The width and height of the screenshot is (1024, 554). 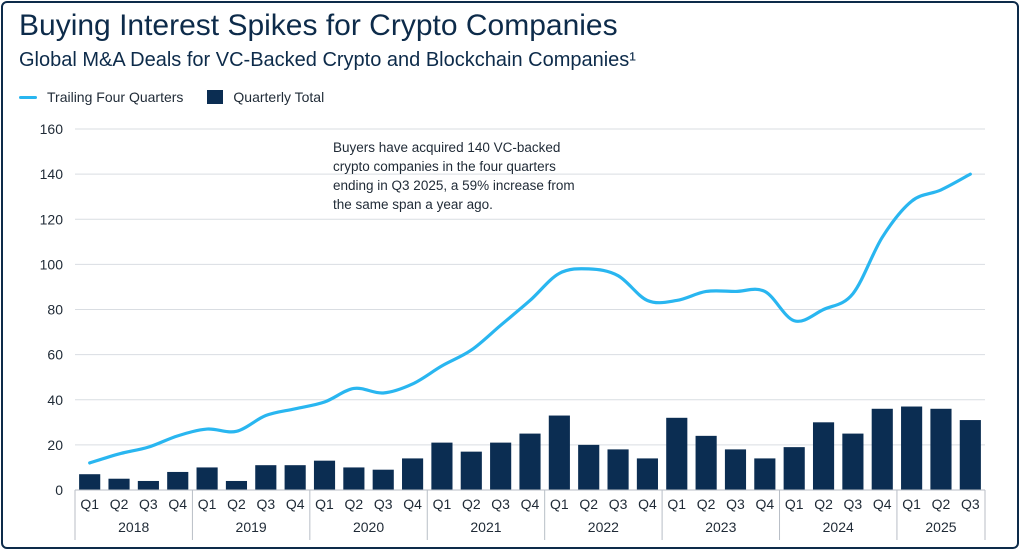 I want to click on annotation-text: Buyers have acquired 140 VC-backed, so click(x=446, y=147).